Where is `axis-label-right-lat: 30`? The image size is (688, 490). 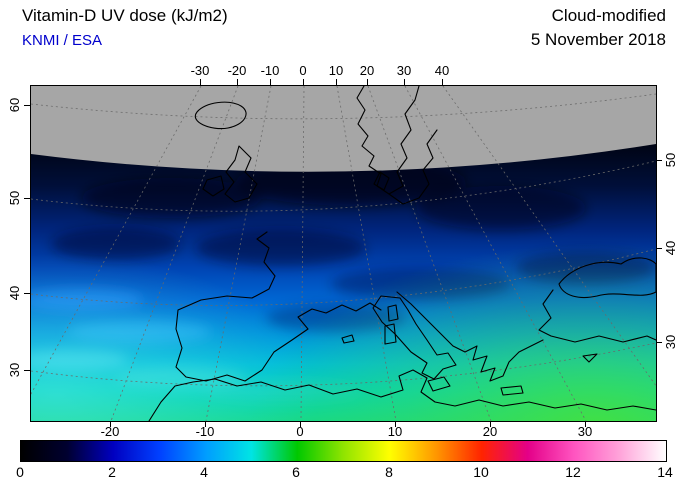 axis-label-right-lat: 30 is located at coordinates (670, 342).